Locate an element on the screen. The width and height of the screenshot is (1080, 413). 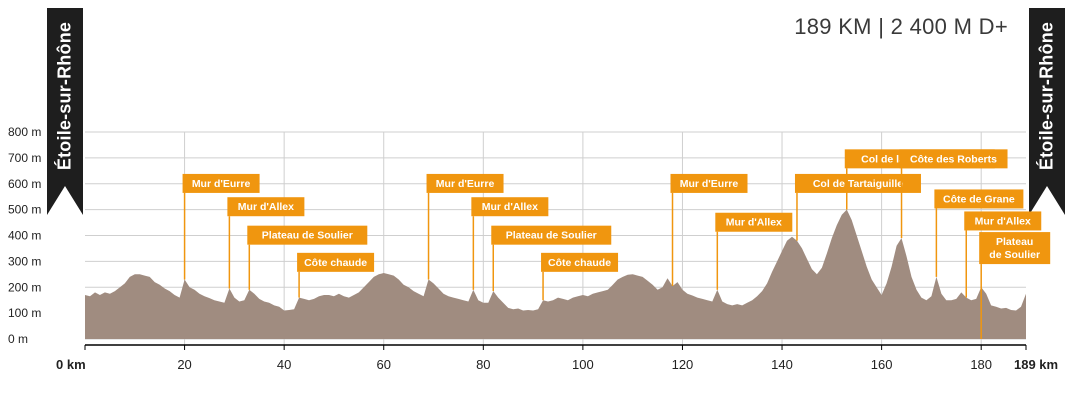
x-tick-label: 180 is located at coordinates (981, 364).